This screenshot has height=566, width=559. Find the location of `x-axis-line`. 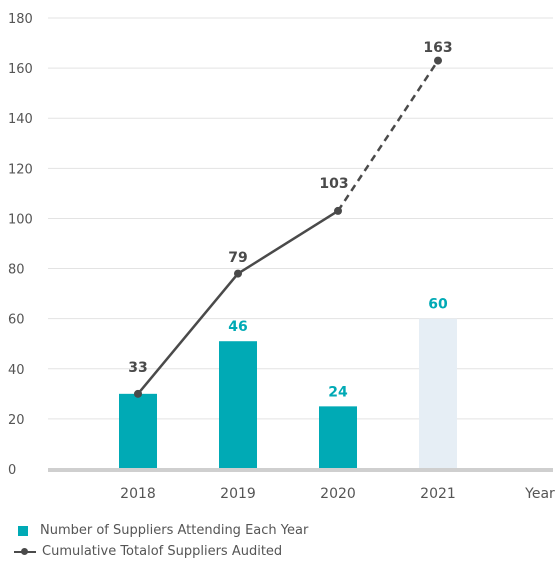

x-axis-line is located at coordinates (300, 470).